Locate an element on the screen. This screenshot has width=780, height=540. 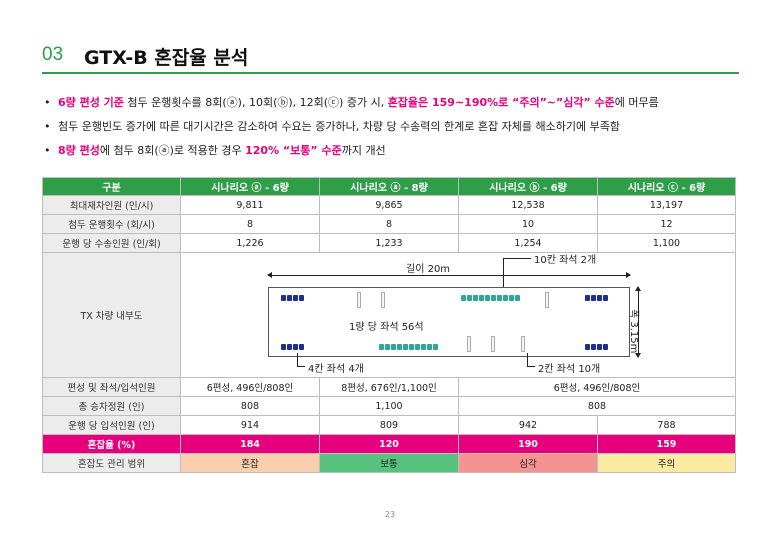
row-label: TX 차량 내부도 is located at coordinates (111, 315).